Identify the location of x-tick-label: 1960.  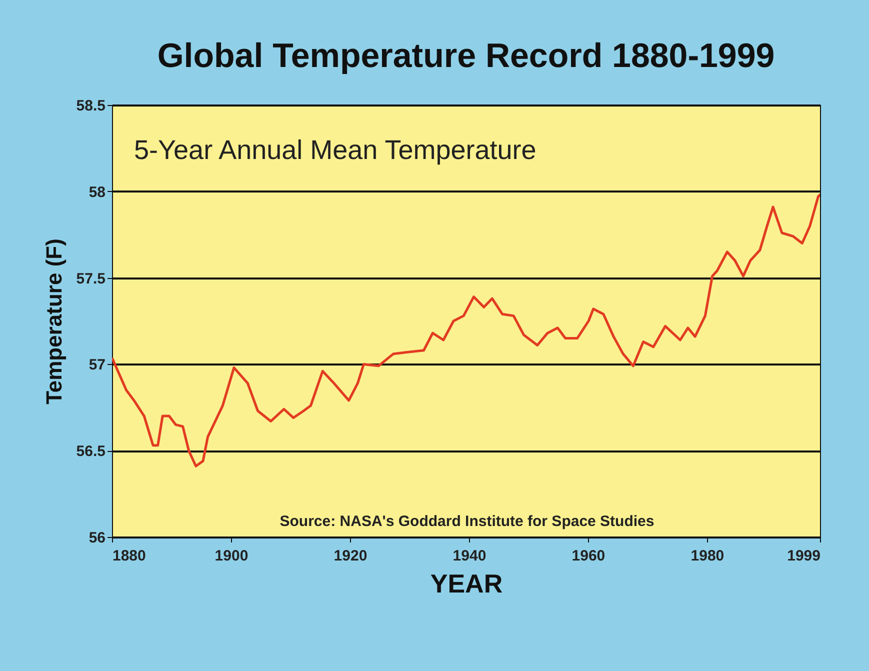
(589, 556).